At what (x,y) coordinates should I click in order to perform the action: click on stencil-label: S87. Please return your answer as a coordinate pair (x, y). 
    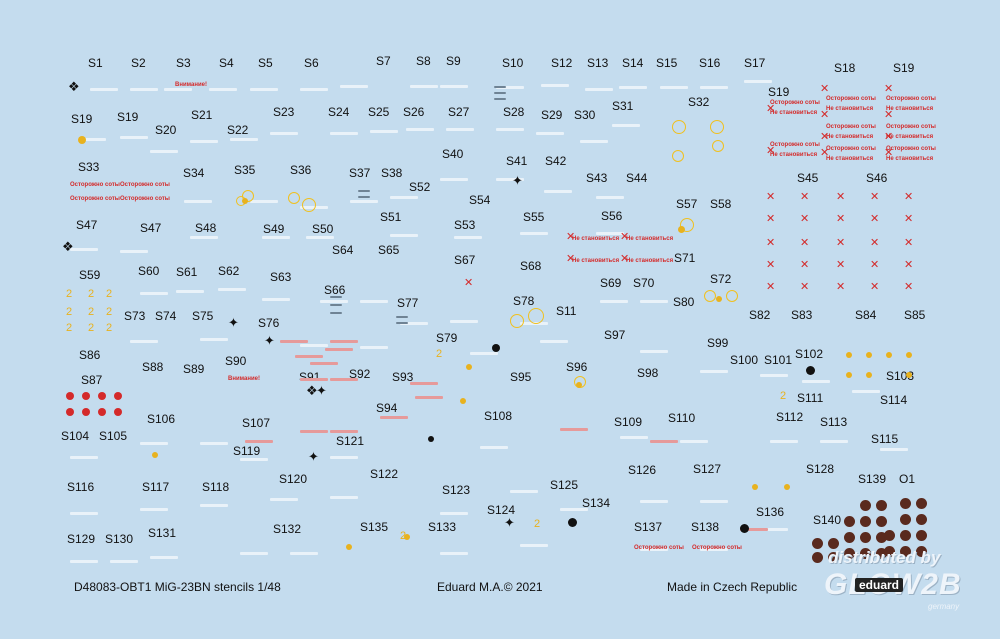
    Looking at the image, I should click on (92, 380).